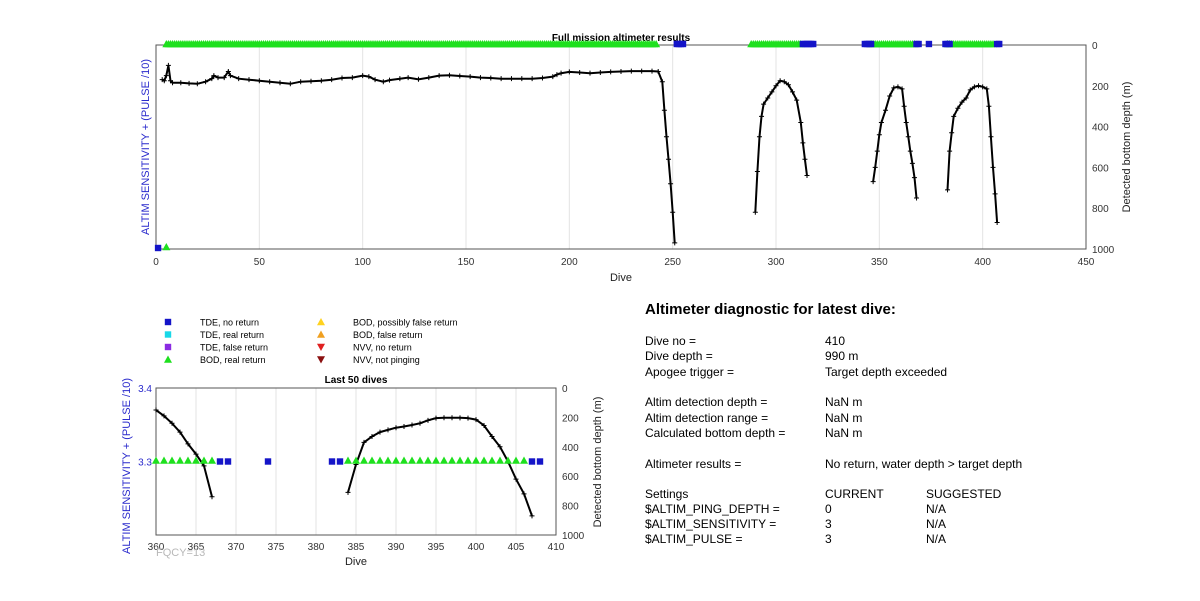 The width and height of the screenshot is (1200, 601). Describe the element at coordinates (693, 464) in the screenshot. I see `diag-label: Altimeter results =` at that location.